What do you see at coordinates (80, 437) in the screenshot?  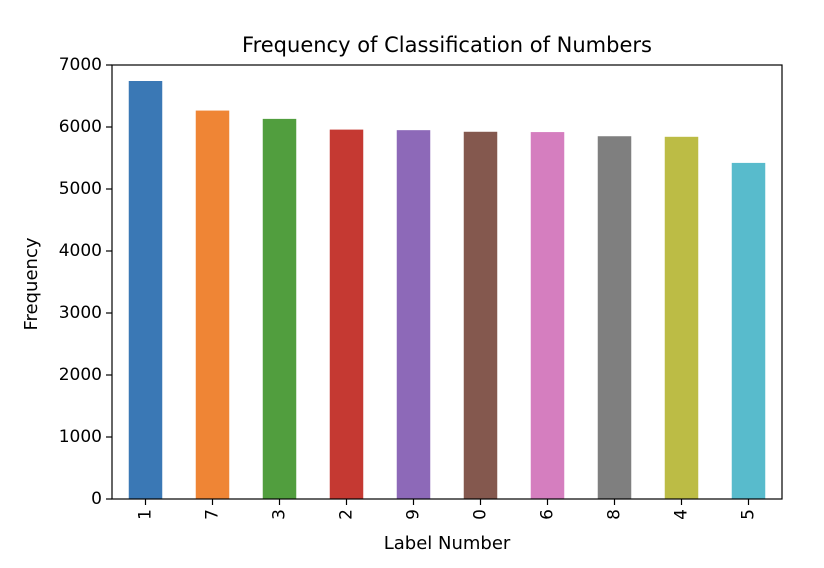 I see `y-tick-label: 1000` at bounding box center [80, 437].